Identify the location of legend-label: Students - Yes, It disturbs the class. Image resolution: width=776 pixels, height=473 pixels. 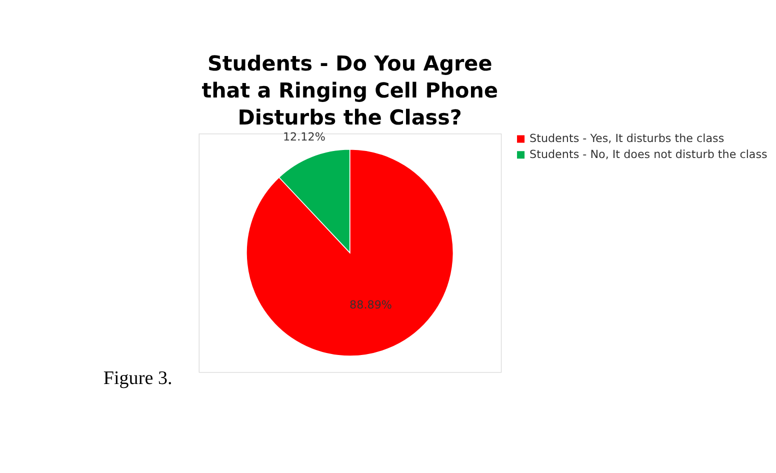
(627, 139).